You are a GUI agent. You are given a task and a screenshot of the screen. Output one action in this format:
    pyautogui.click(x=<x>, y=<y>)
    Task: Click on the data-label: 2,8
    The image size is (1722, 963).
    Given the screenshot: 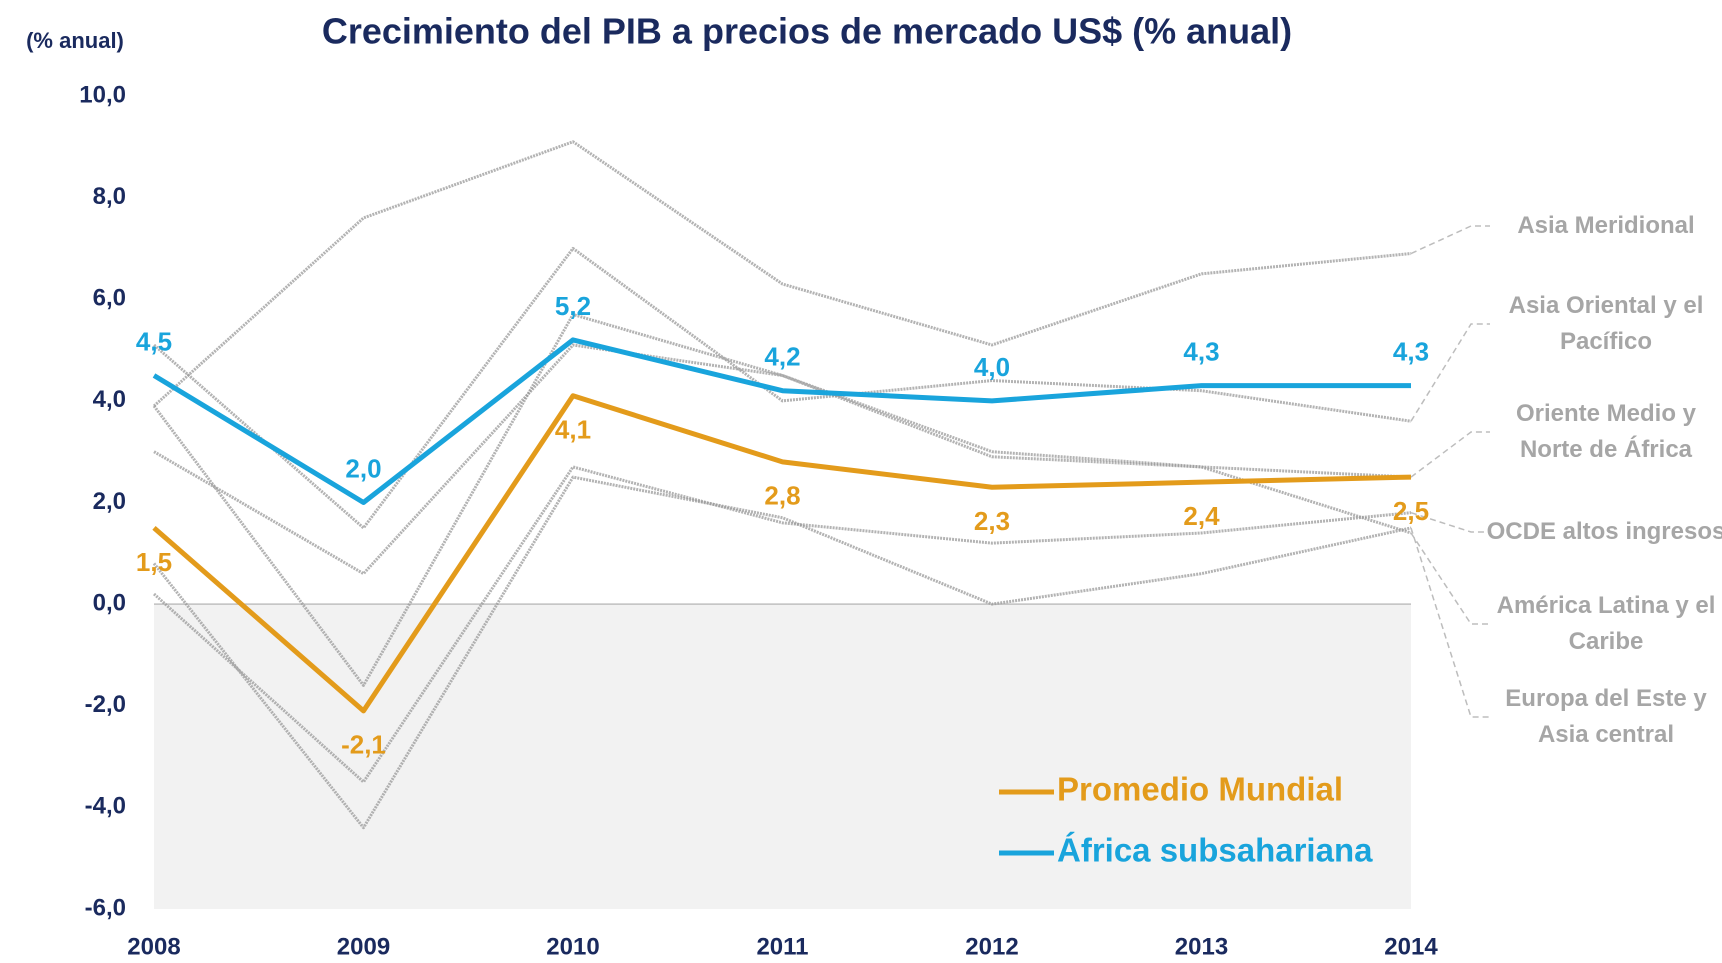 What is the action you would take?
    pyautogui.click(x=782, y=496)
    